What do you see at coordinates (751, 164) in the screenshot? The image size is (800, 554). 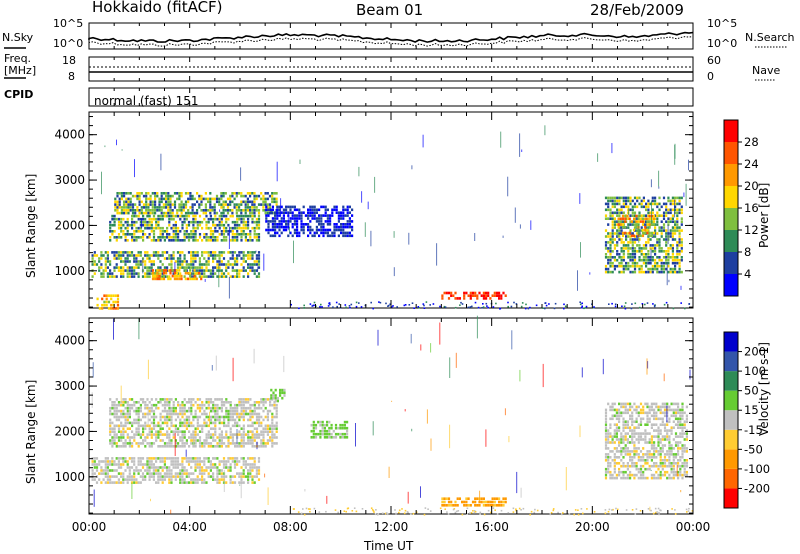 I see `power-colorbar-tick-label: 24` at bounding box center [751, 164].